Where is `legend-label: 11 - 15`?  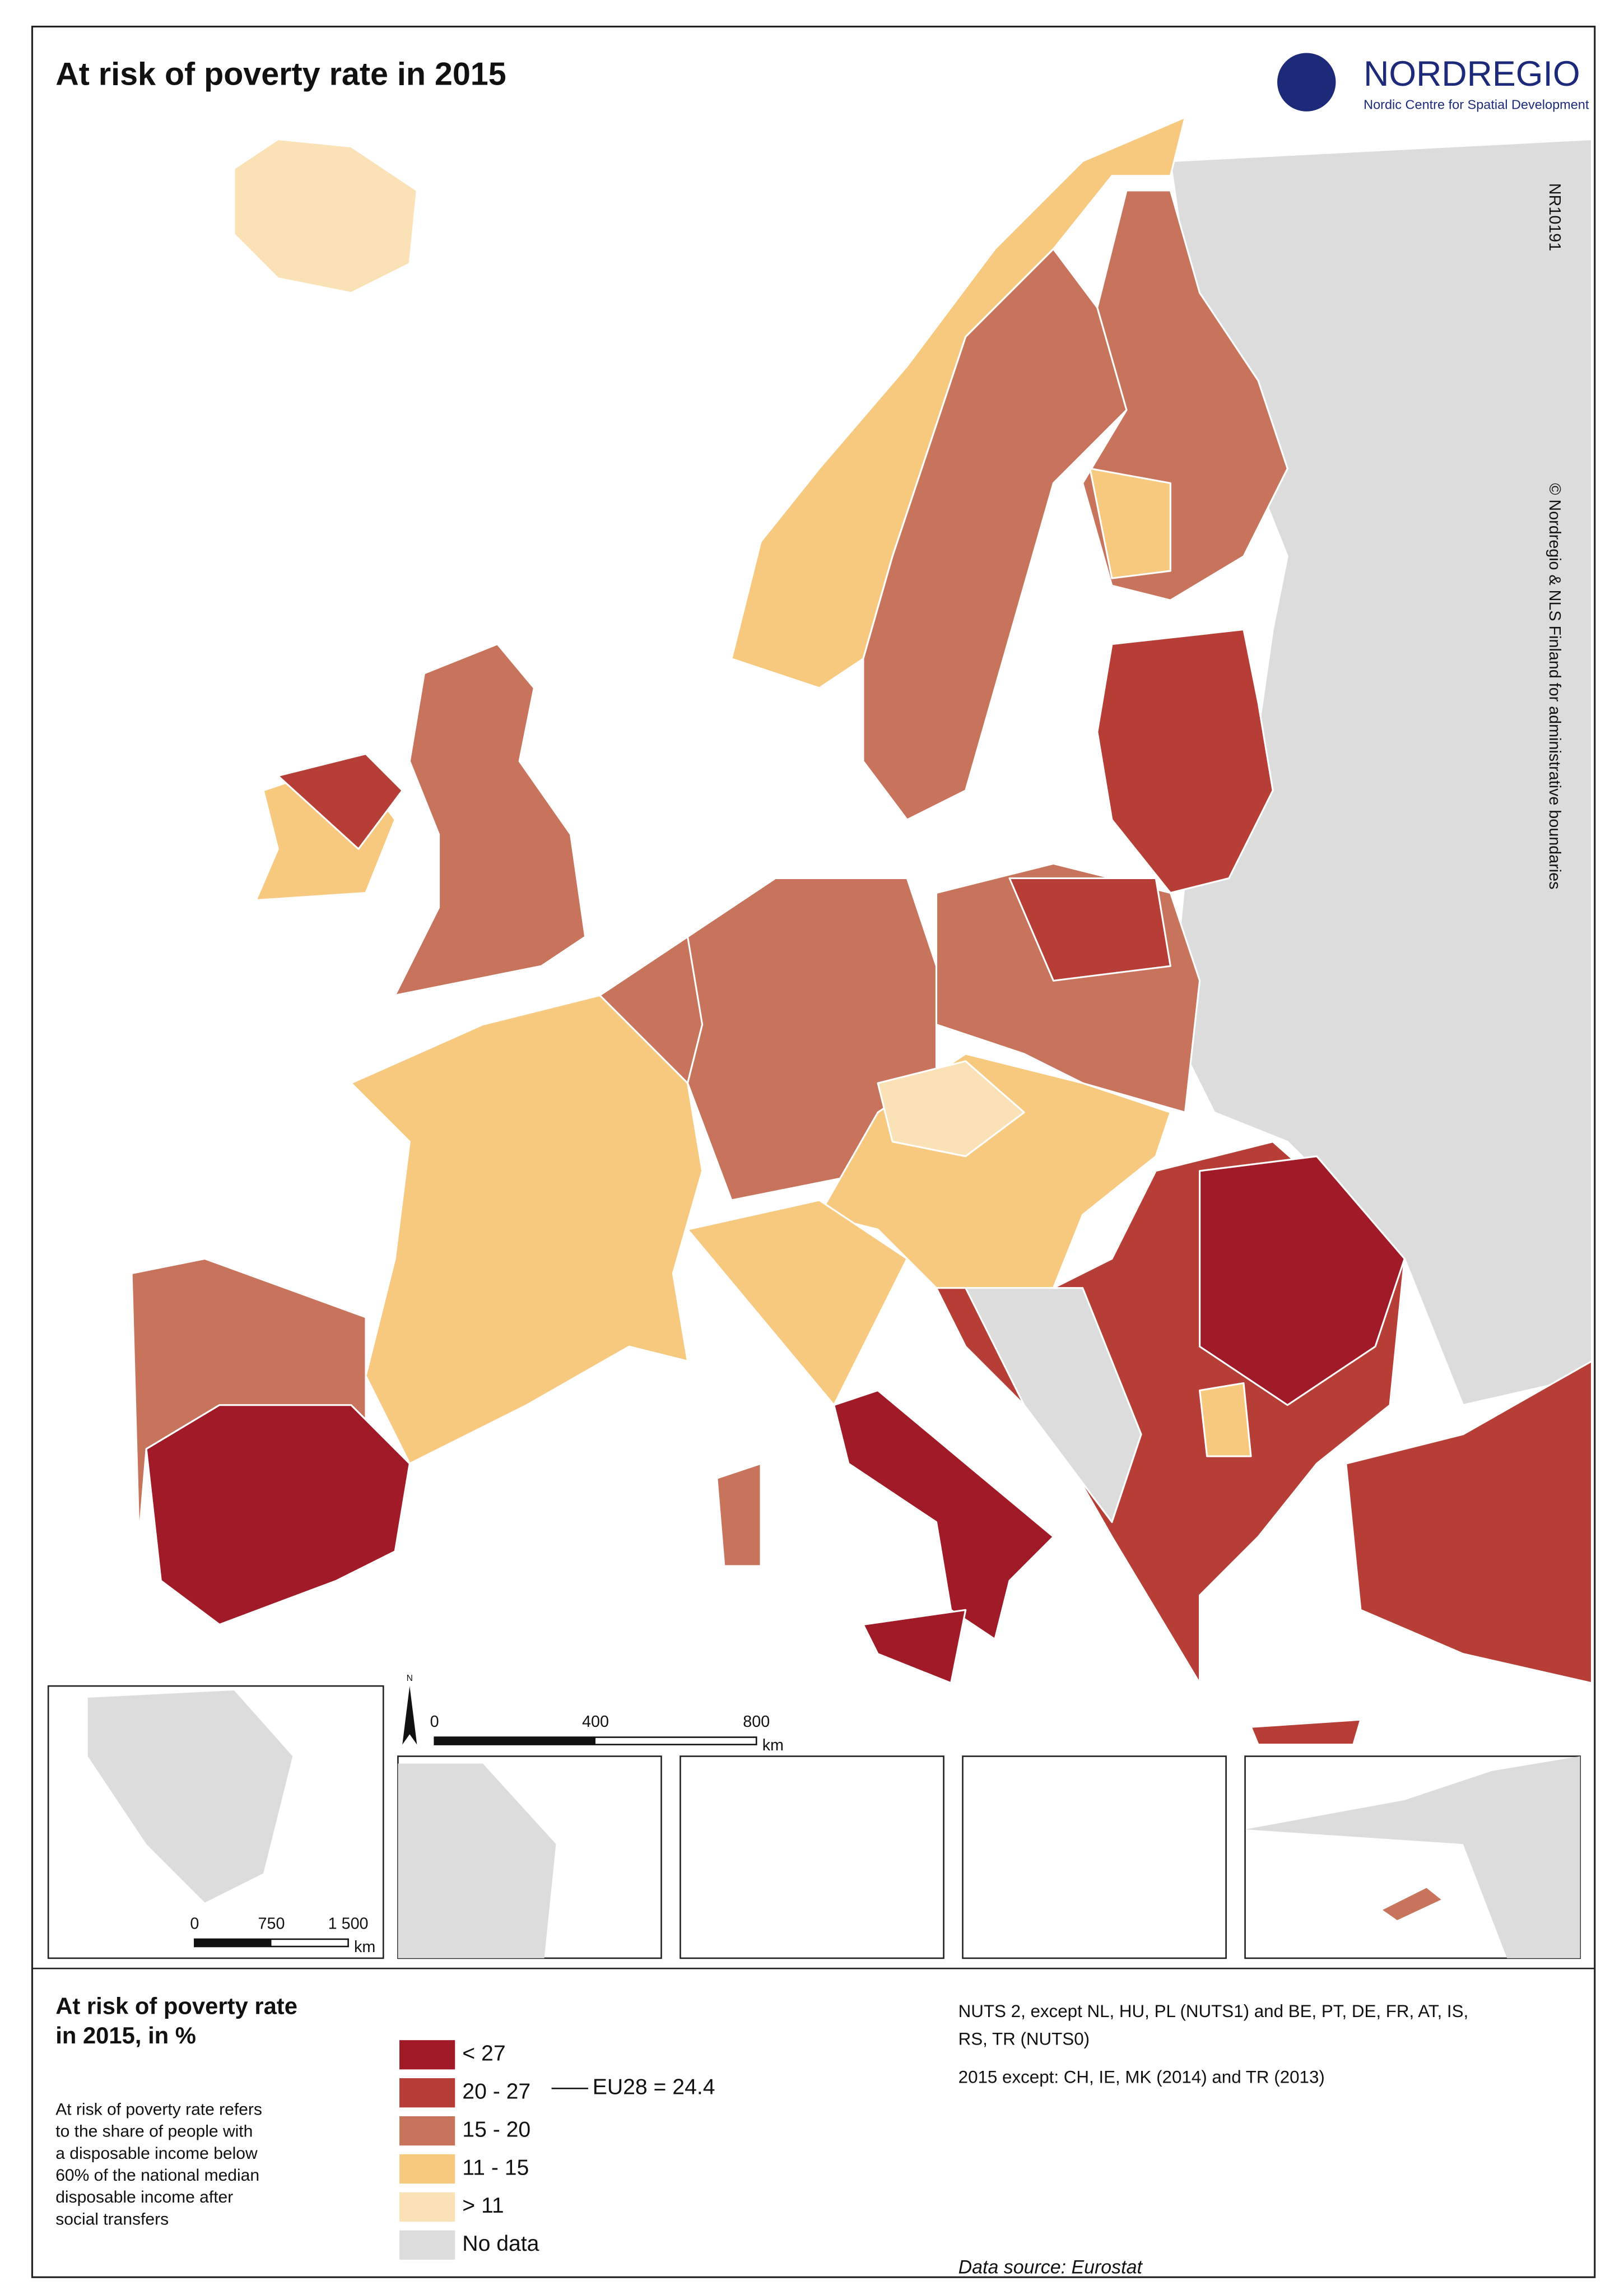 legend-label: 11 - 15 is located at coordinates (495, 2167).